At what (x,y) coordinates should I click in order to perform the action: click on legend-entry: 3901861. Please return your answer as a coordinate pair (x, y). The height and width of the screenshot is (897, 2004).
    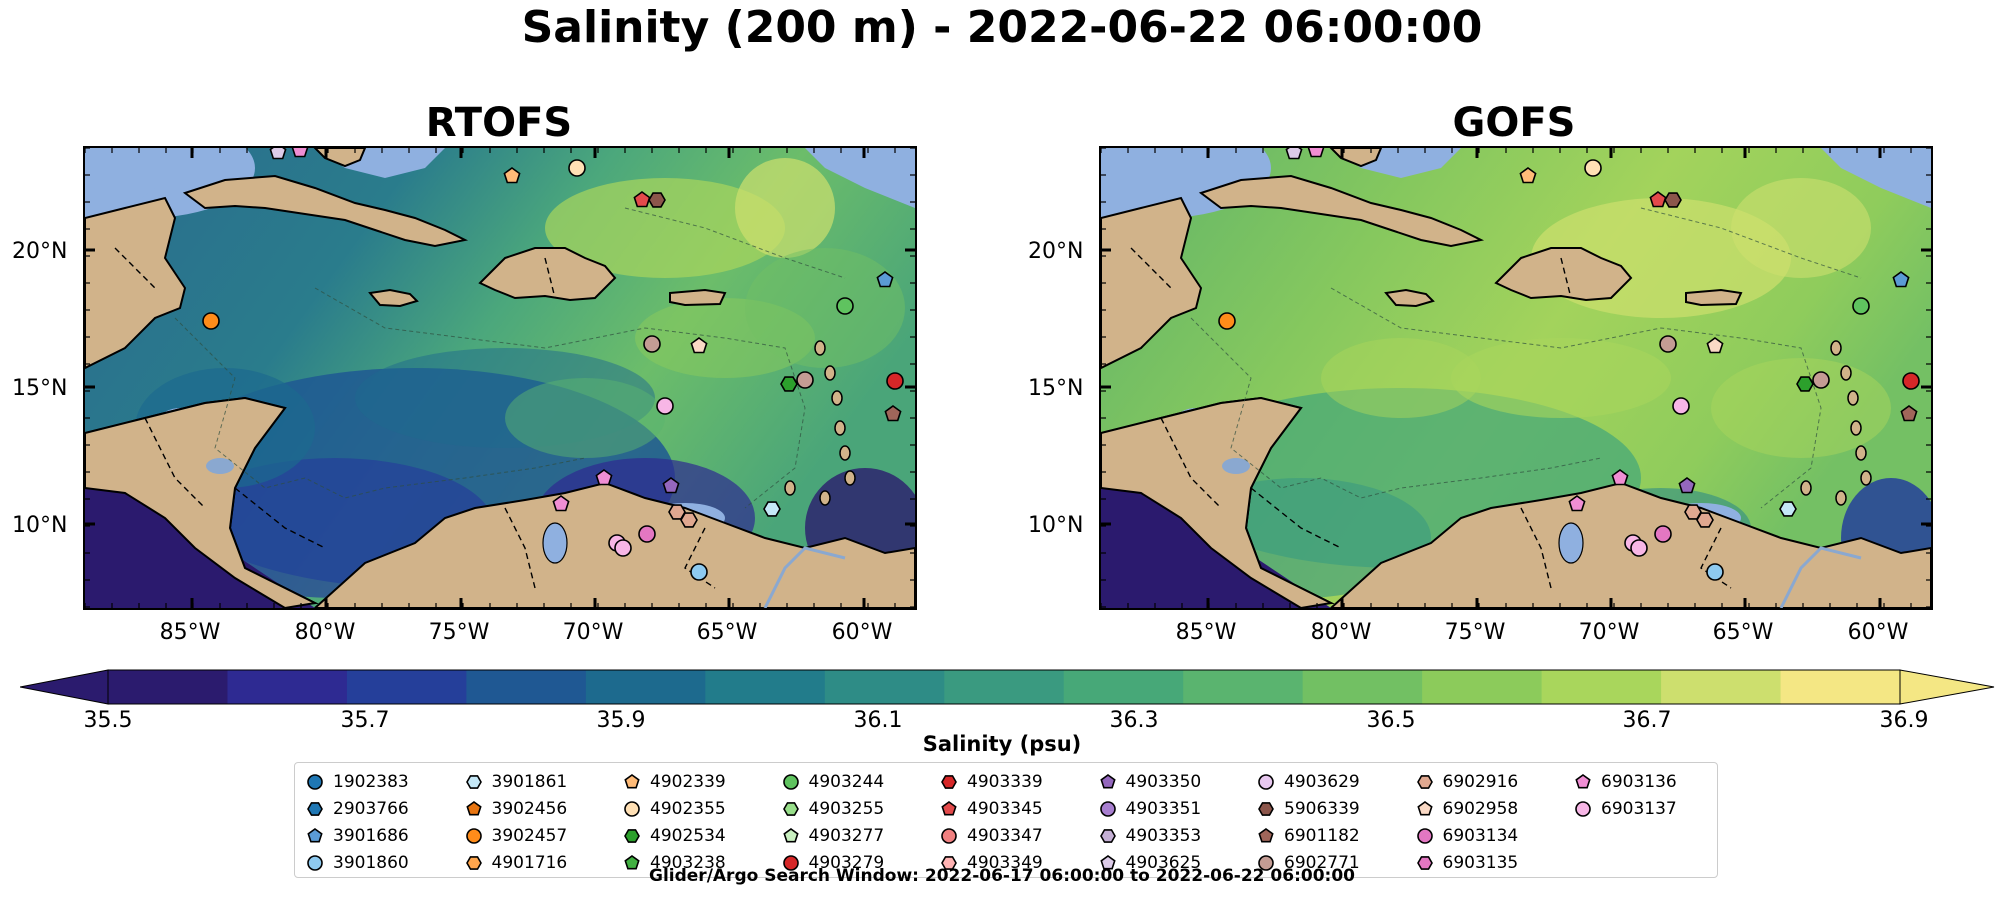
    Looking at the image, I should click on (516, 782).